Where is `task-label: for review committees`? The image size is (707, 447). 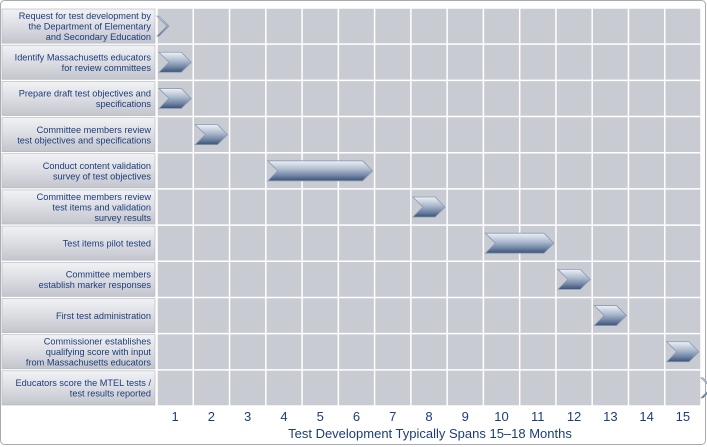 task-label: for review committees is located at coordinates (107, 68).